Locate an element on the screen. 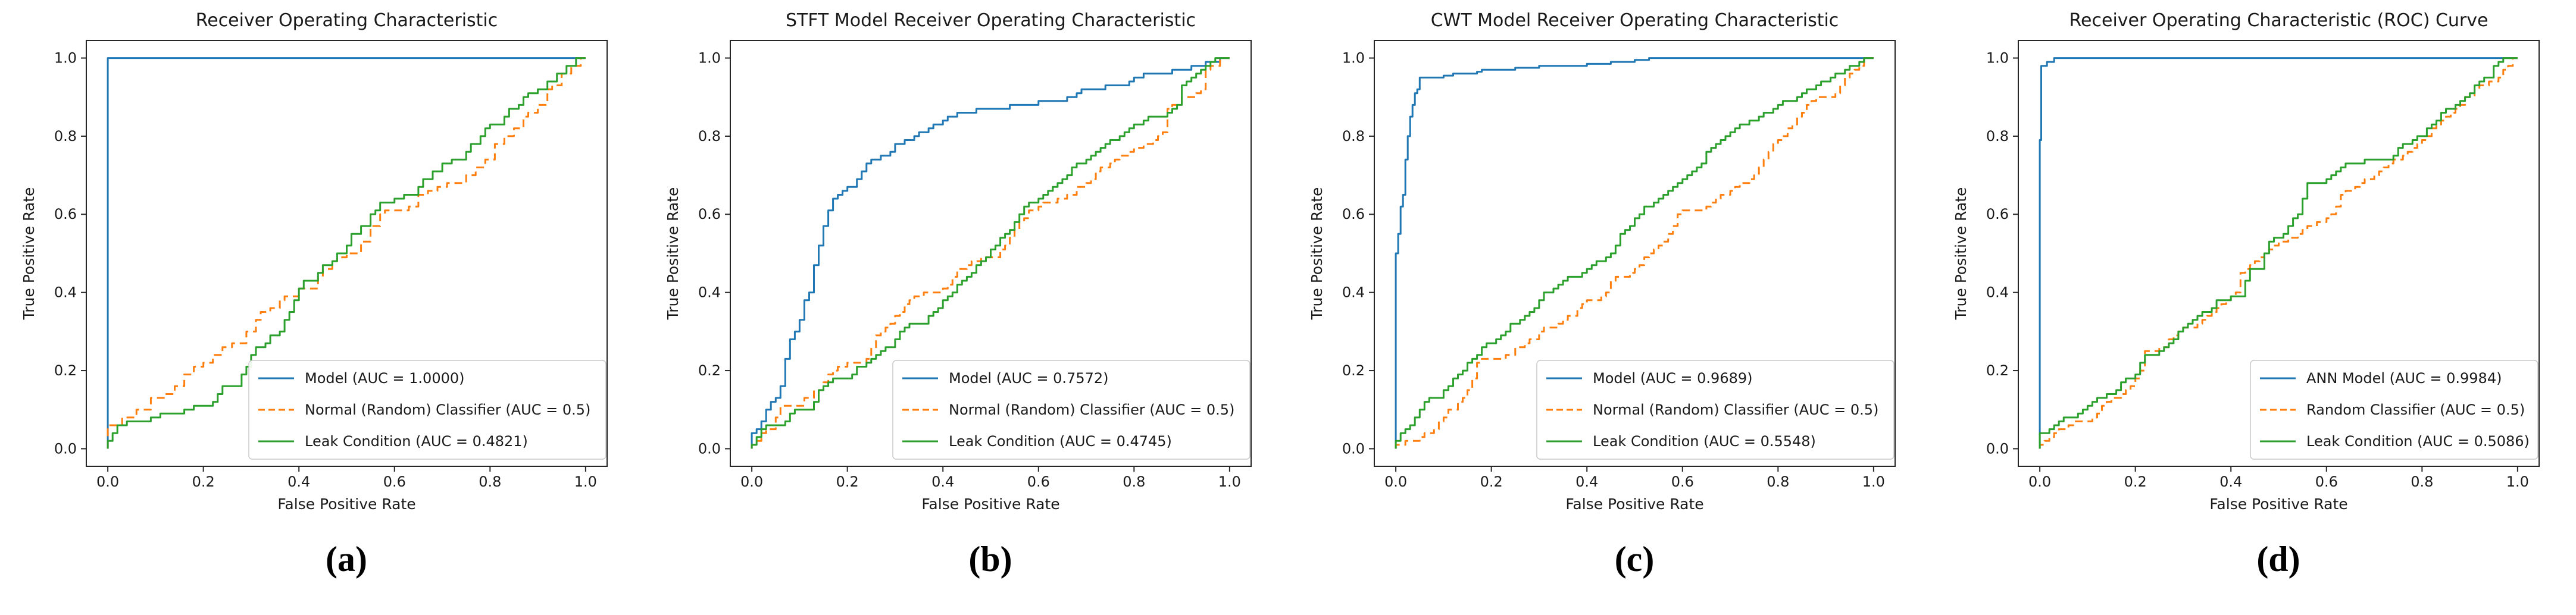 This screenshot has width=2576, height=615. panel-caption-b: (b) is located at coordinates (990, 559).